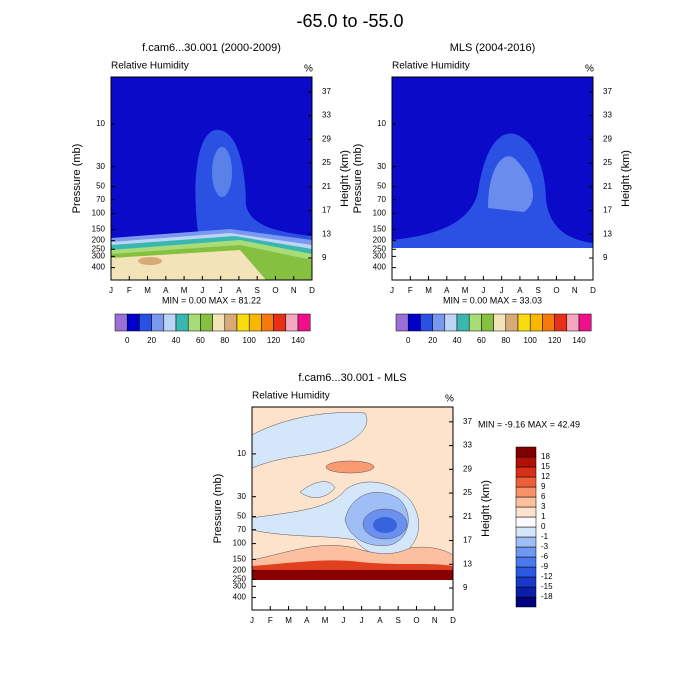  What do you see at coordinates (211, 300) in the screenshot?
I see `stats: MIN = 0.00 MAX = 81.22` at bounding box center [211, 300].